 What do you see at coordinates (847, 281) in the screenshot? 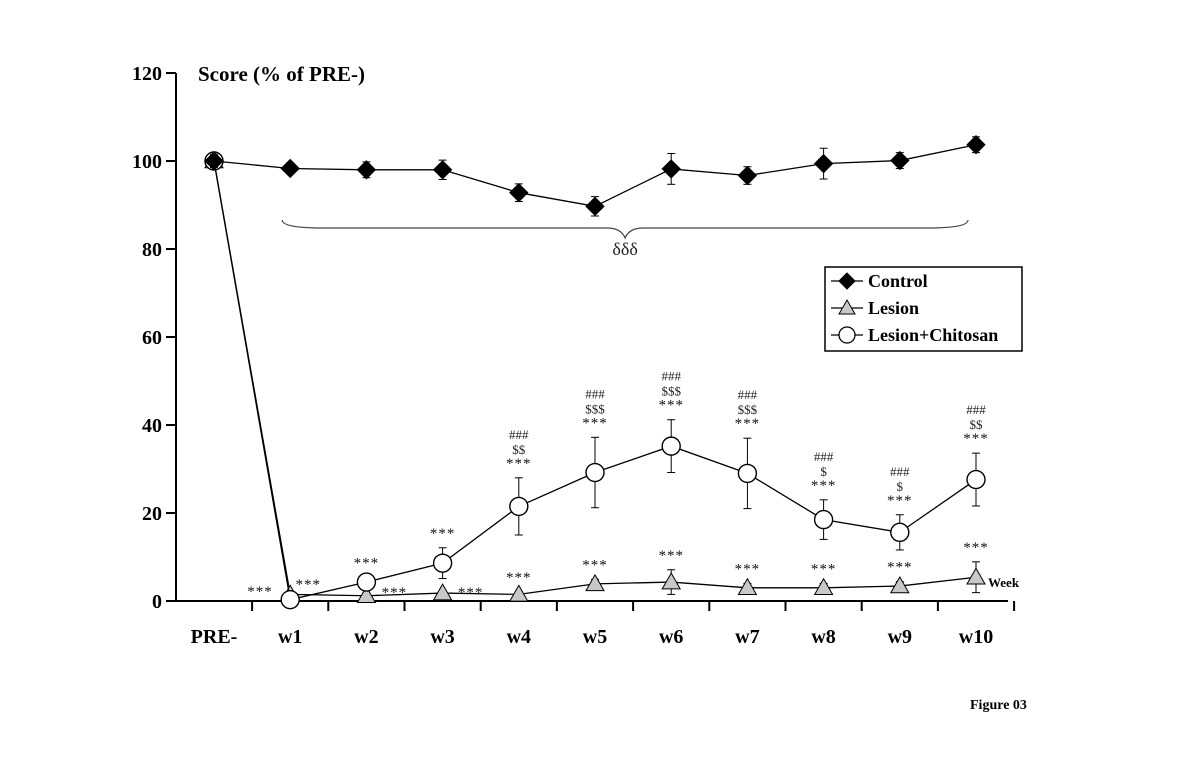
I see `legend-diamond-icon` at bounding box center [847, 281].